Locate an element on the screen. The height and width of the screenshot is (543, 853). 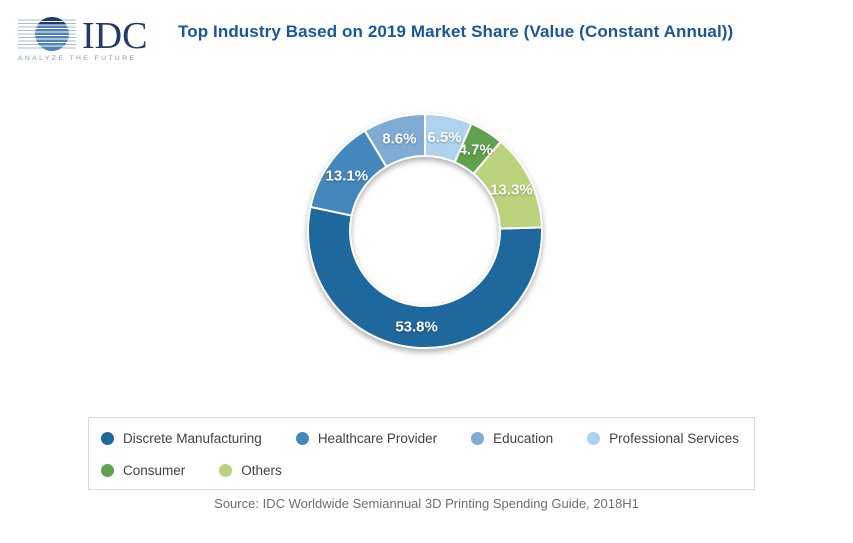
legend-item-healthcare-provider: Healthcare Provider is located at coordinates (366, 438).